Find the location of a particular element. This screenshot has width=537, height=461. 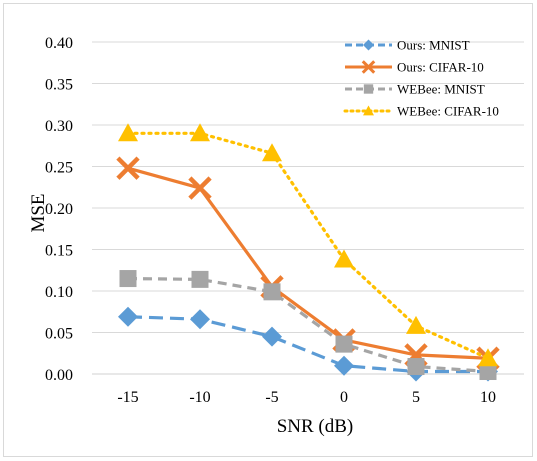

x-axis-title: SNR (dB) is located at coordinates (315, 426).